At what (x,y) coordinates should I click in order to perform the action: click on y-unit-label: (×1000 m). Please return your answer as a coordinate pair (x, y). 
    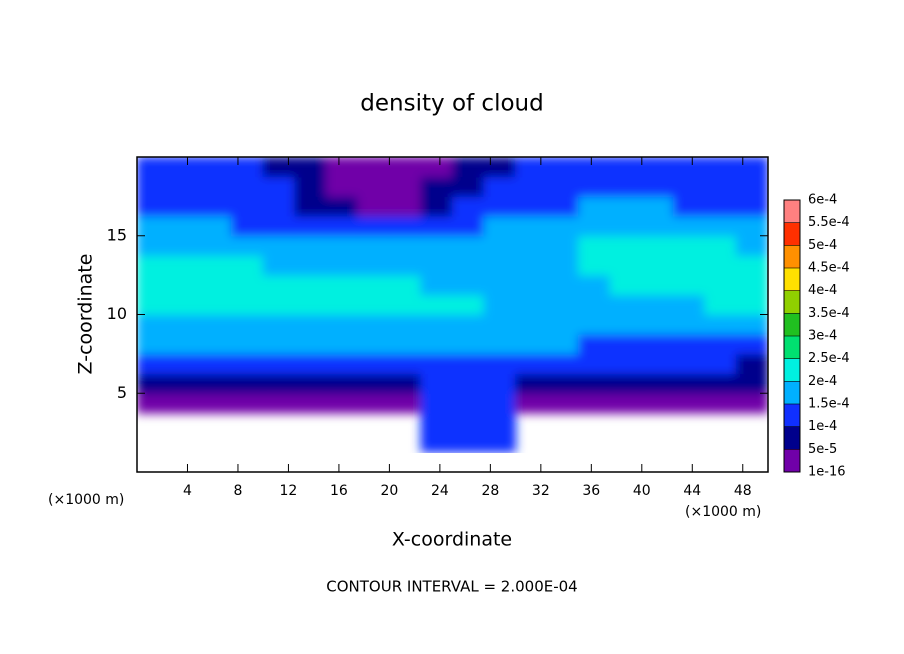
    Looking at the image, I should click on (86, 500).